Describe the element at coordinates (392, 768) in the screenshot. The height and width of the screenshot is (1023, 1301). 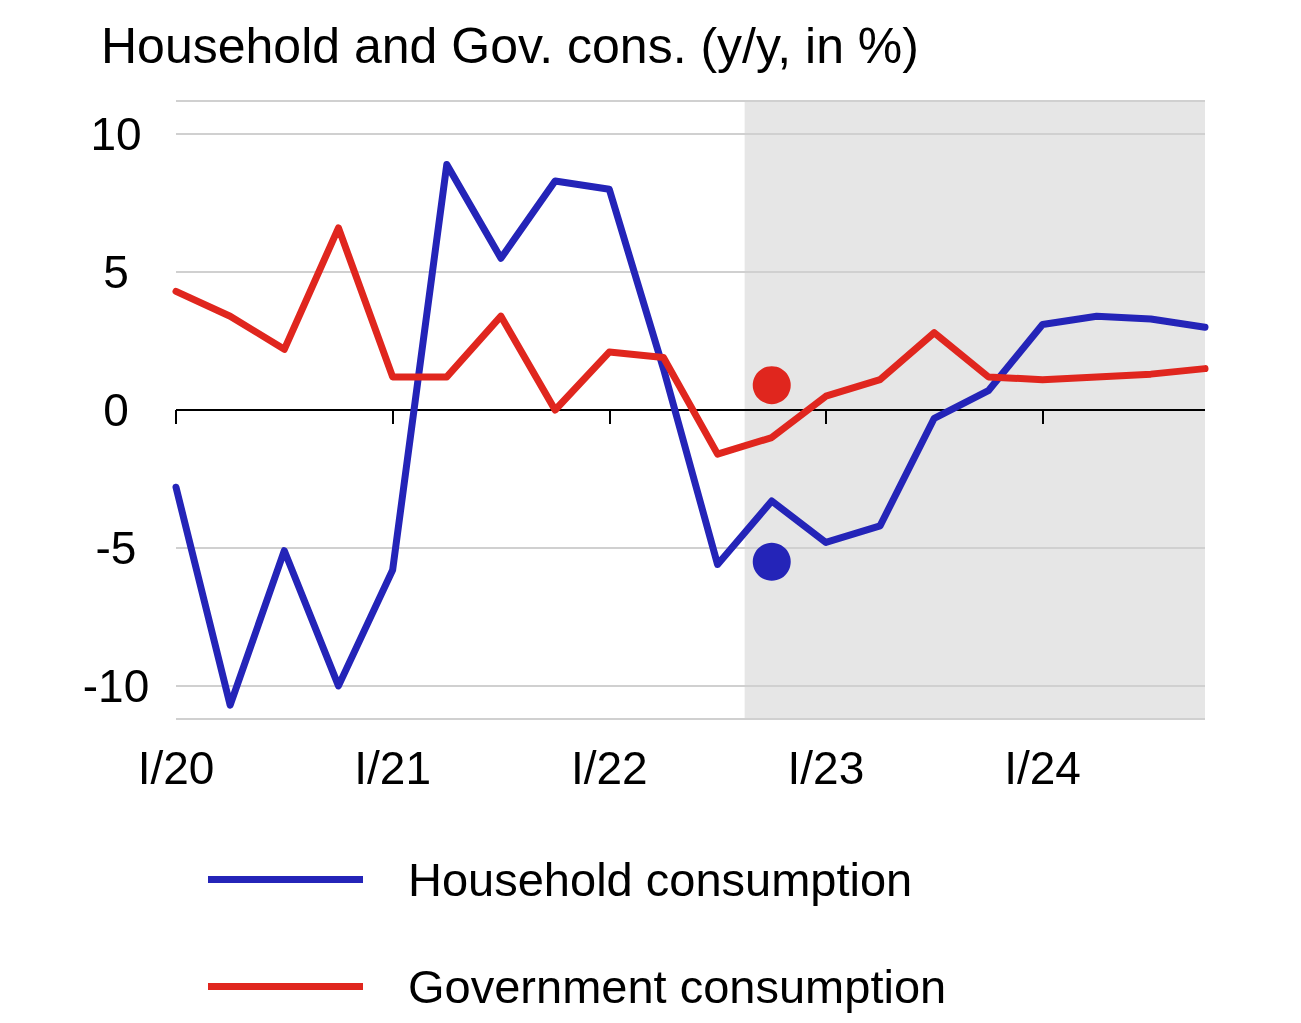
I see `x-tick-label: I/21` at that location.